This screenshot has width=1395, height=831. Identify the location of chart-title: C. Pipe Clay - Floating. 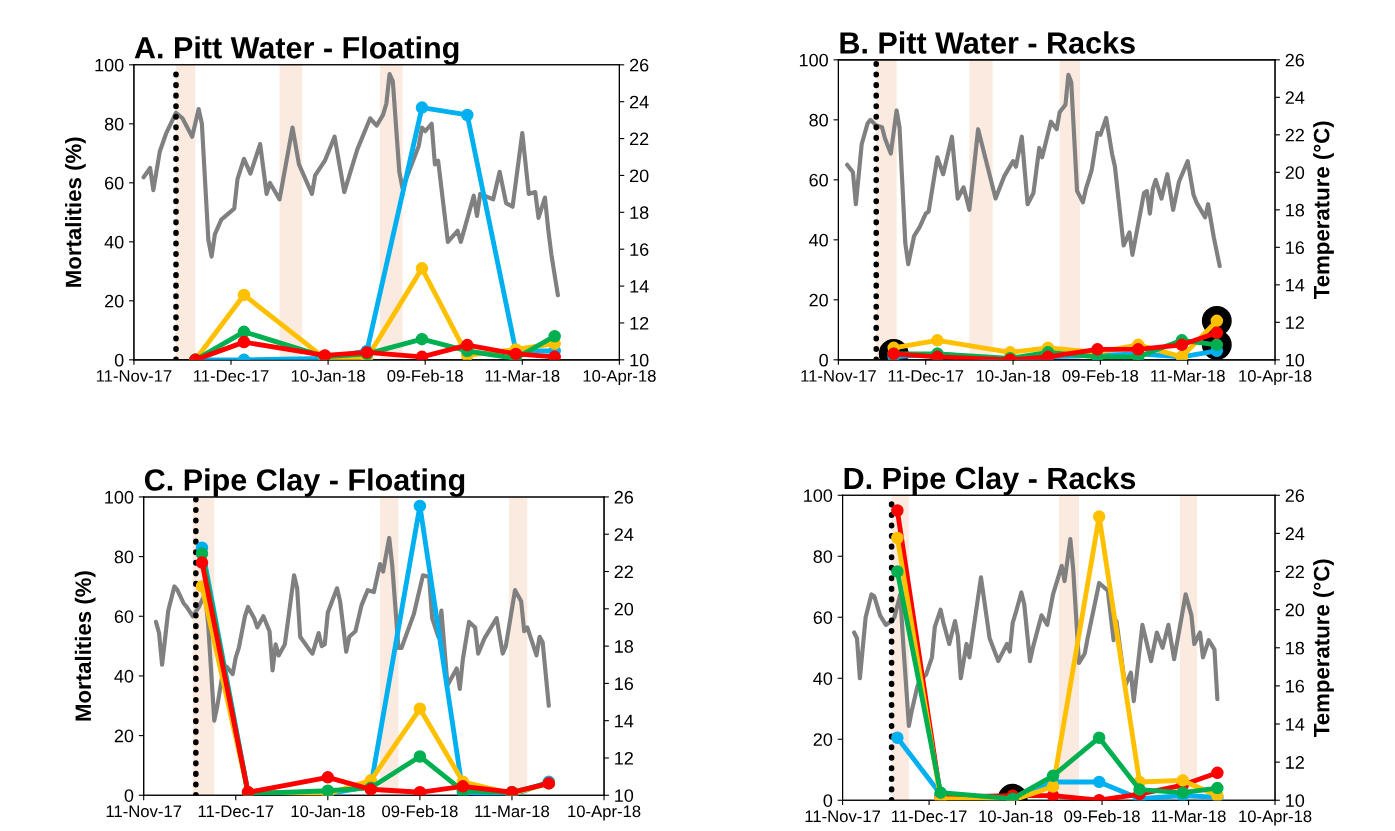
(304, 482).